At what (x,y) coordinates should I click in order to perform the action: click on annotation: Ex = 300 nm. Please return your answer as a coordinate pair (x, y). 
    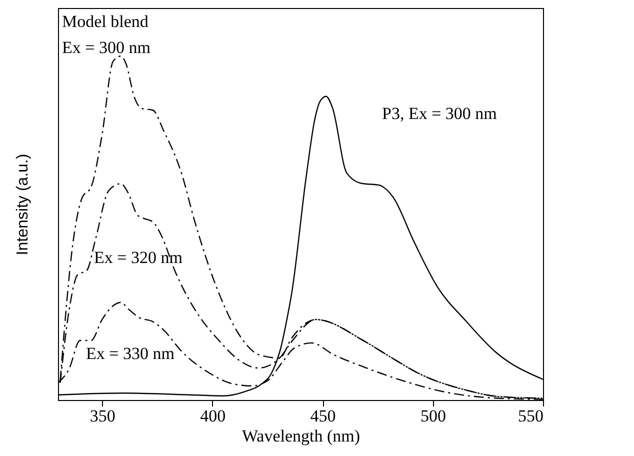
    Looking at the image, I should click on (106, 47).